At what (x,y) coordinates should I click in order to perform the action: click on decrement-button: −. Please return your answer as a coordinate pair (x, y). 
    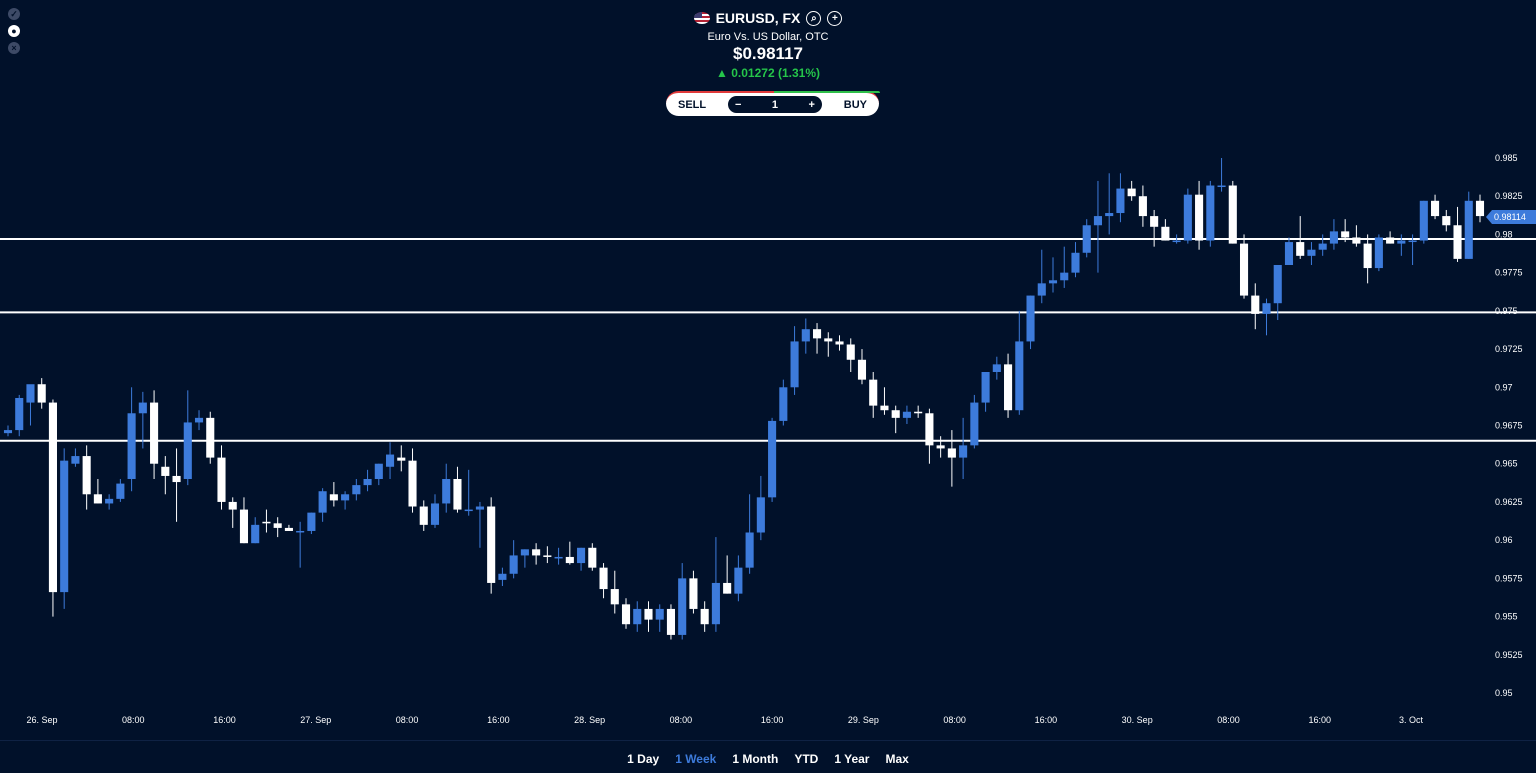
    Looking at the image, I should click on (738, 104).